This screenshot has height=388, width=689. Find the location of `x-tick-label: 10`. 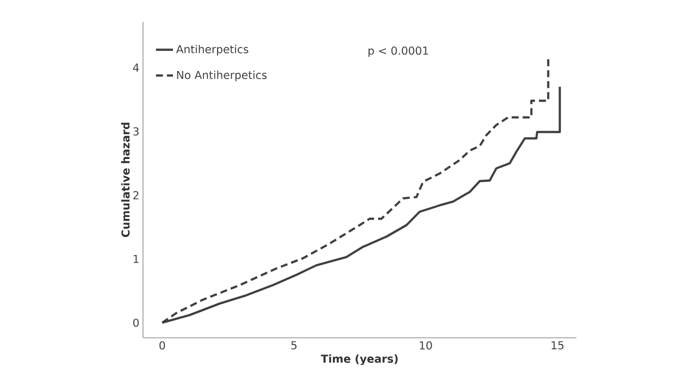

x-tick-label: 10 is located at coordinates (426, 345).